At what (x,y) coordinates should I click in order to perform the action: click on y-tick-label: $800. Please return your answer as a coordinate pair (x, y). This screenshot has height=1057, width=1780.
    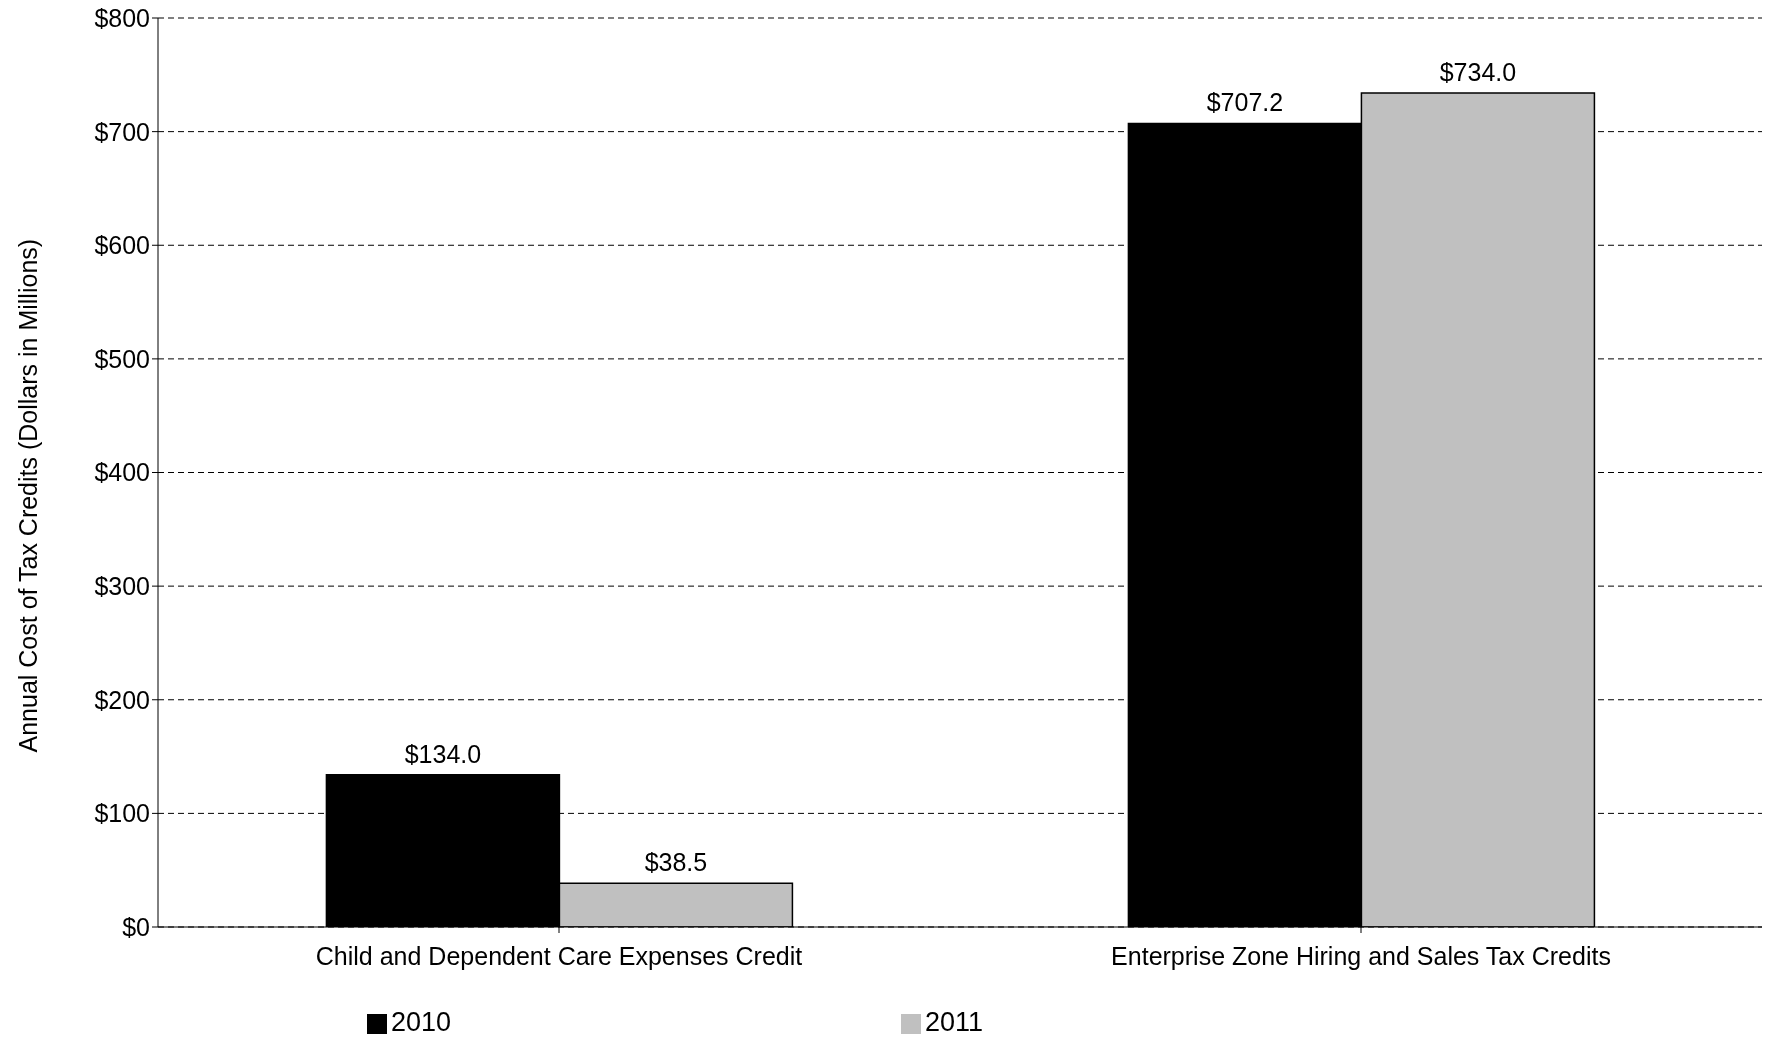
    Looking at the image, I should click on (122, 17).